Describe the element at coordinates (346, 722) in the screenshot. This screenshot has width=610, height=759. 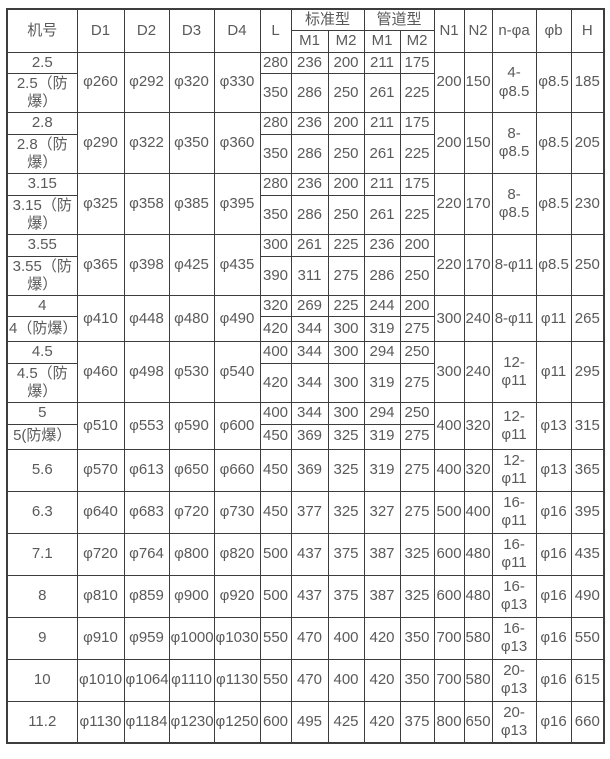
I see `cell-std-m2: 425` at that location.